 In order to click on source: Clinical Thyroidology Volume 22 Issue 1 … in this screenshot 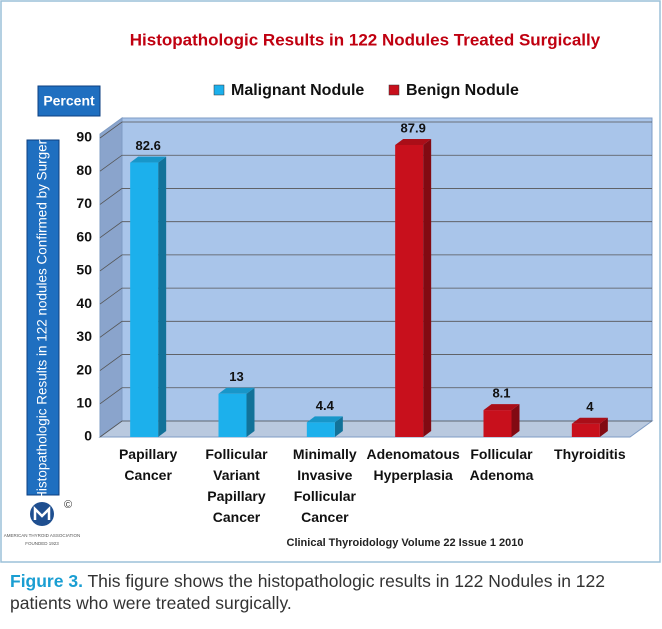, I will do `click(405, 543)`.